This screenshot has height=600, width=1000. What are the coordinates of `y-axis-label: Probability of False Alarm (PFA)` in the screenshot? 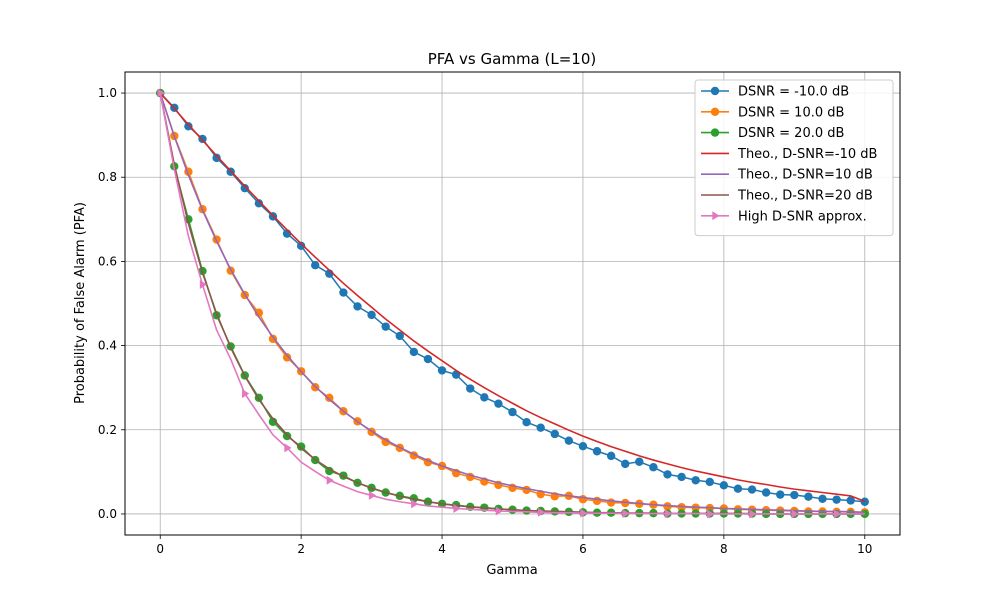 It's located at (80, 303).